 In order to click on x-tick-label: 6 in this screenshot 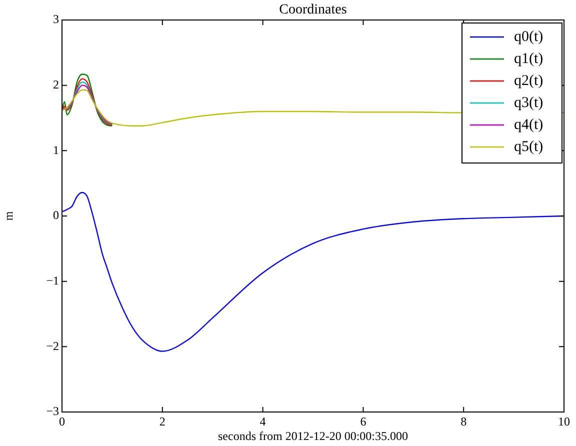, I will do `click(363, 421)`.